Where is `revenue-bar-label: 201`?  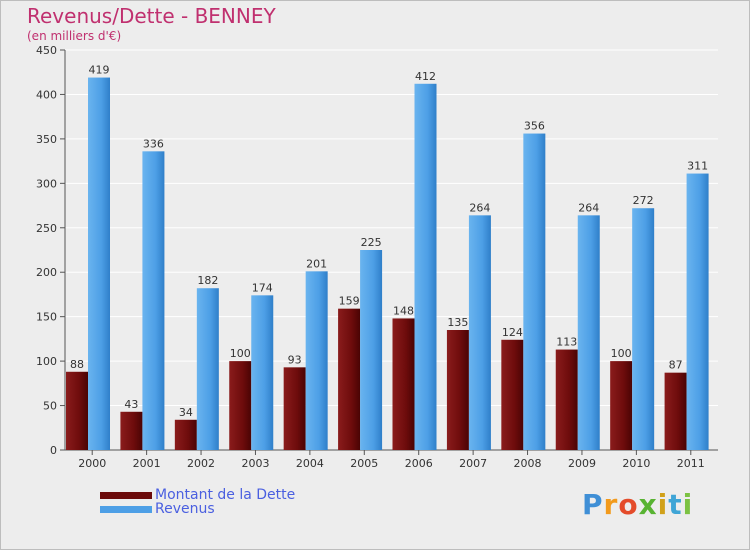
revenue-bar-label: 201 is located at coordinates (316, 263).